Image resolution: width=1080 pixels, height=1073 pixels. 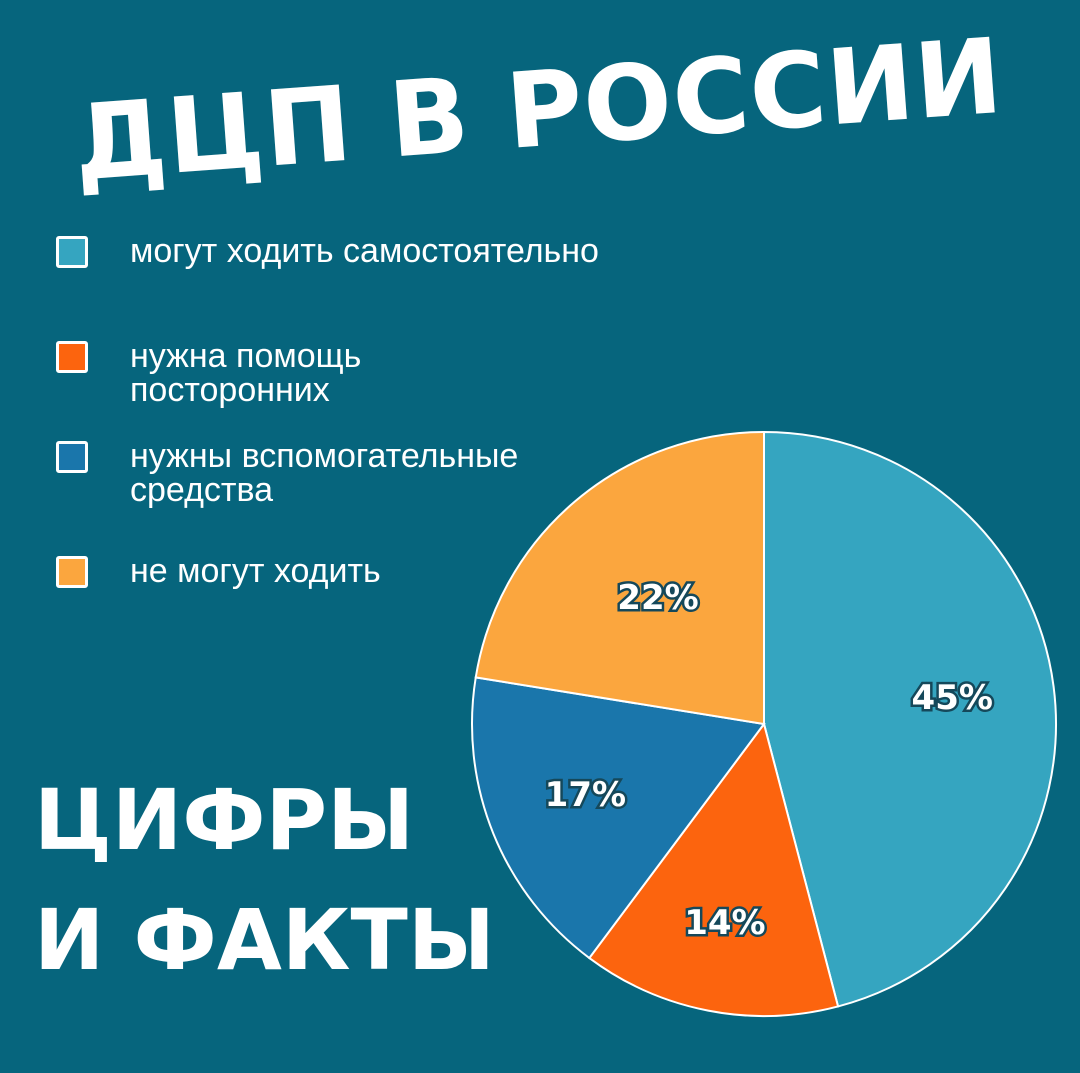 What do you see at coordinates (246, 373) in the screenshot?
I see `legend-label: нужна помощь посторонних` at bounding box center [246, 373].